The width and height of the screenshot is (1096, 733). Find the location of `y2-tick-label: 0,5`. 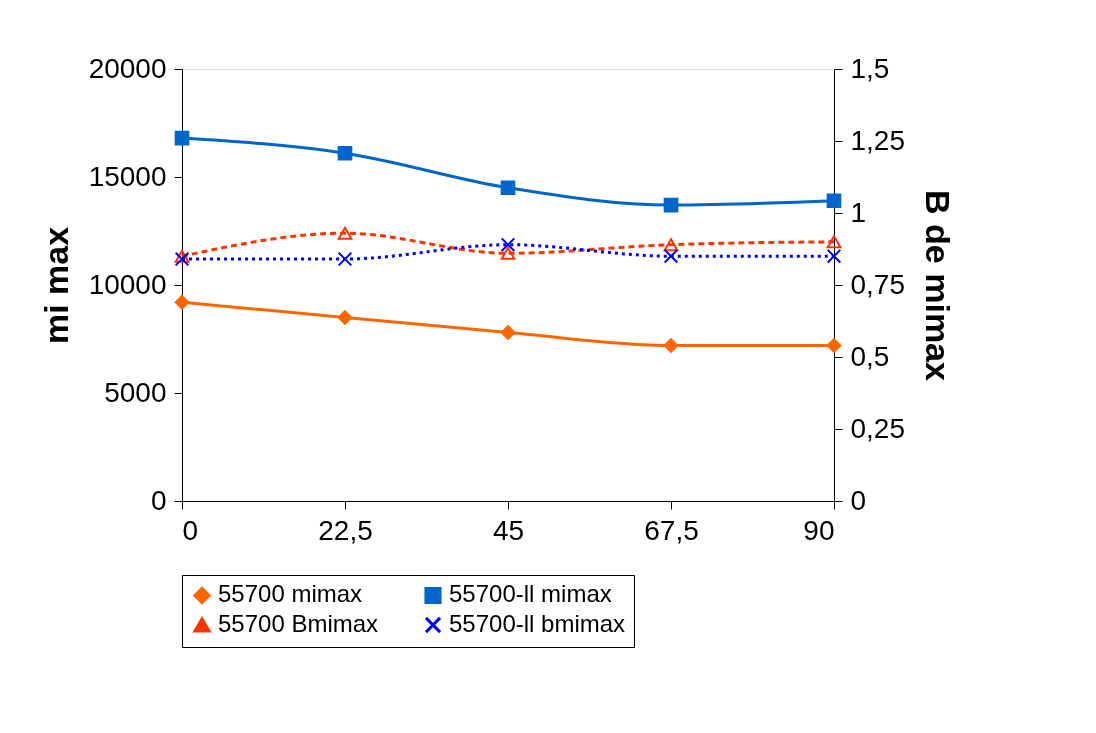

y2-tick-label: 0,5 is located at coordinates (870, 356).